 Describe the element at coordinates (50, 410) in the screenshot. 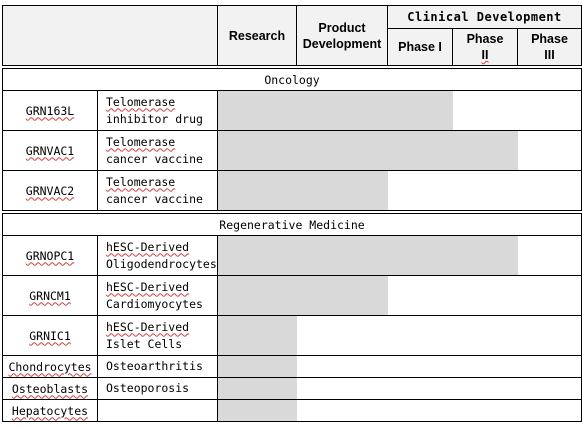

I see `product-code: Hepatocytes` at that location.